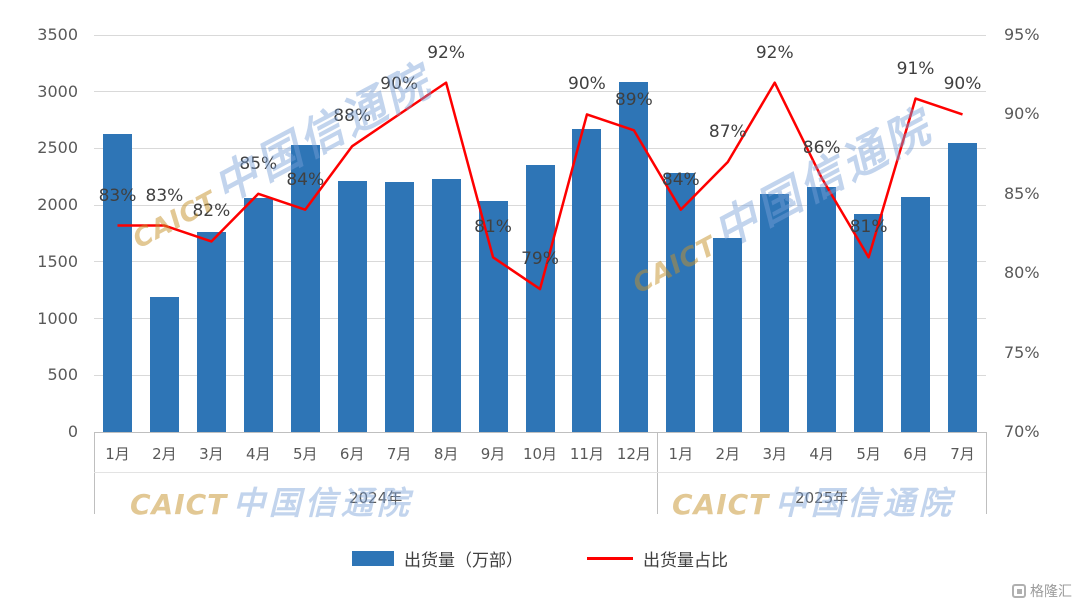  Describe the element at coordinates (587, 280) in the screenshot. I see `bar-11月-10` at that location.